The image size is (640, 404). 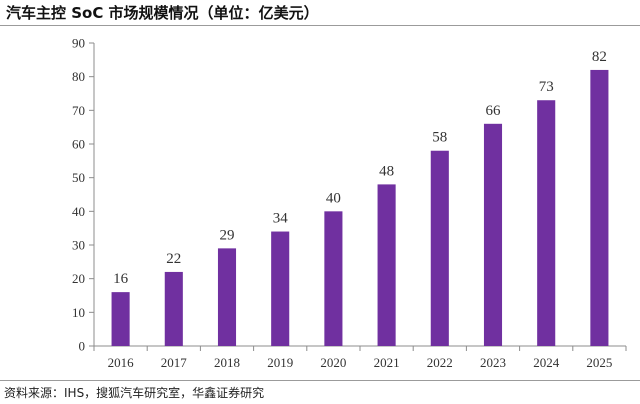 What do you see at coordinates (320, 25) in the screenshot?
I see `title-divider` at bounding box center [320, 25].